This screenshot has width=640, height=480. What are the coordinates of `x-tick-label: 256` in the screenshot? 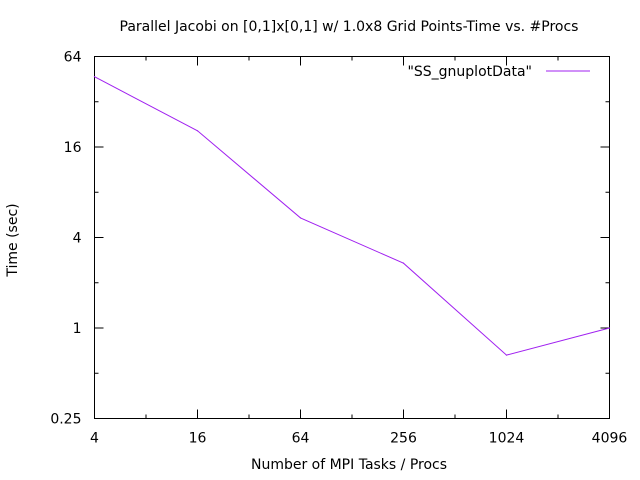 It's located at (403, 439).